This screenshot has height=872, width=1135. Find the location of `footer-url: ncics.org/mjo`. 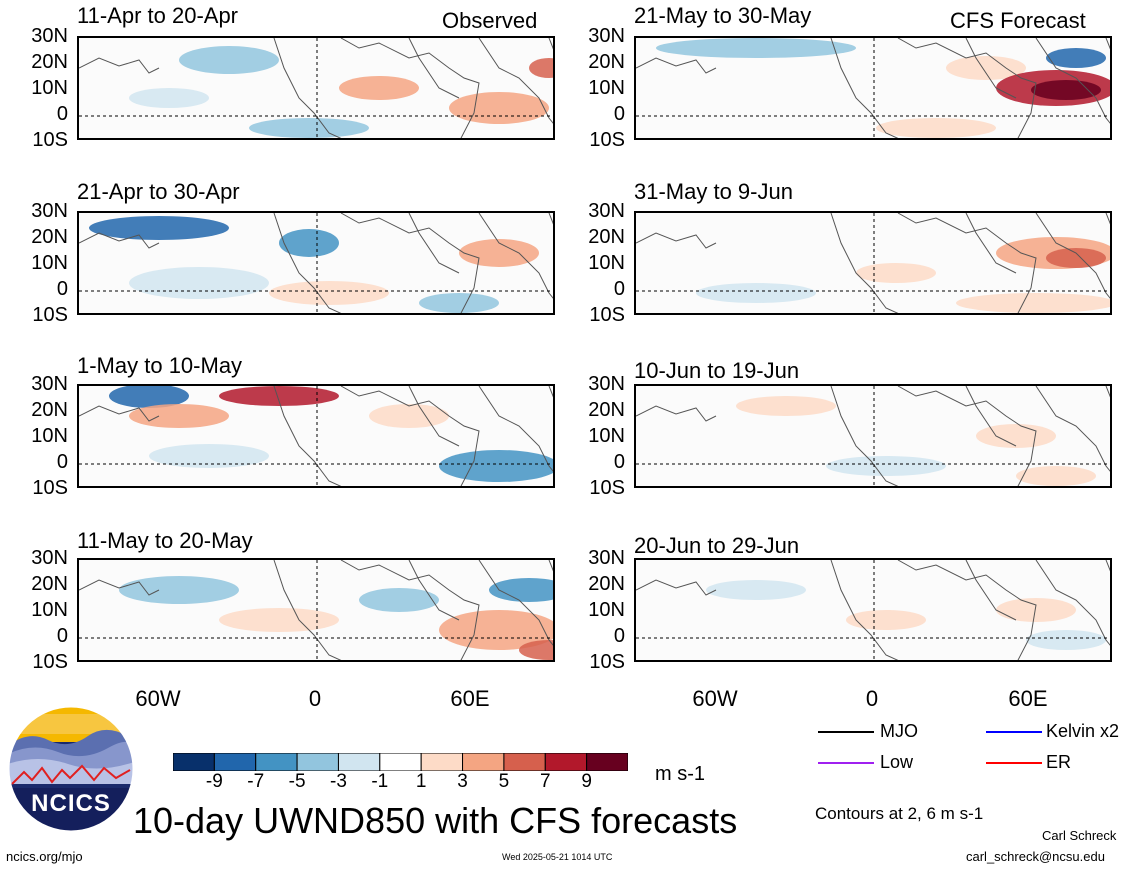

footer-url: ncics.org/mjo is located at coordinates (44, 856).